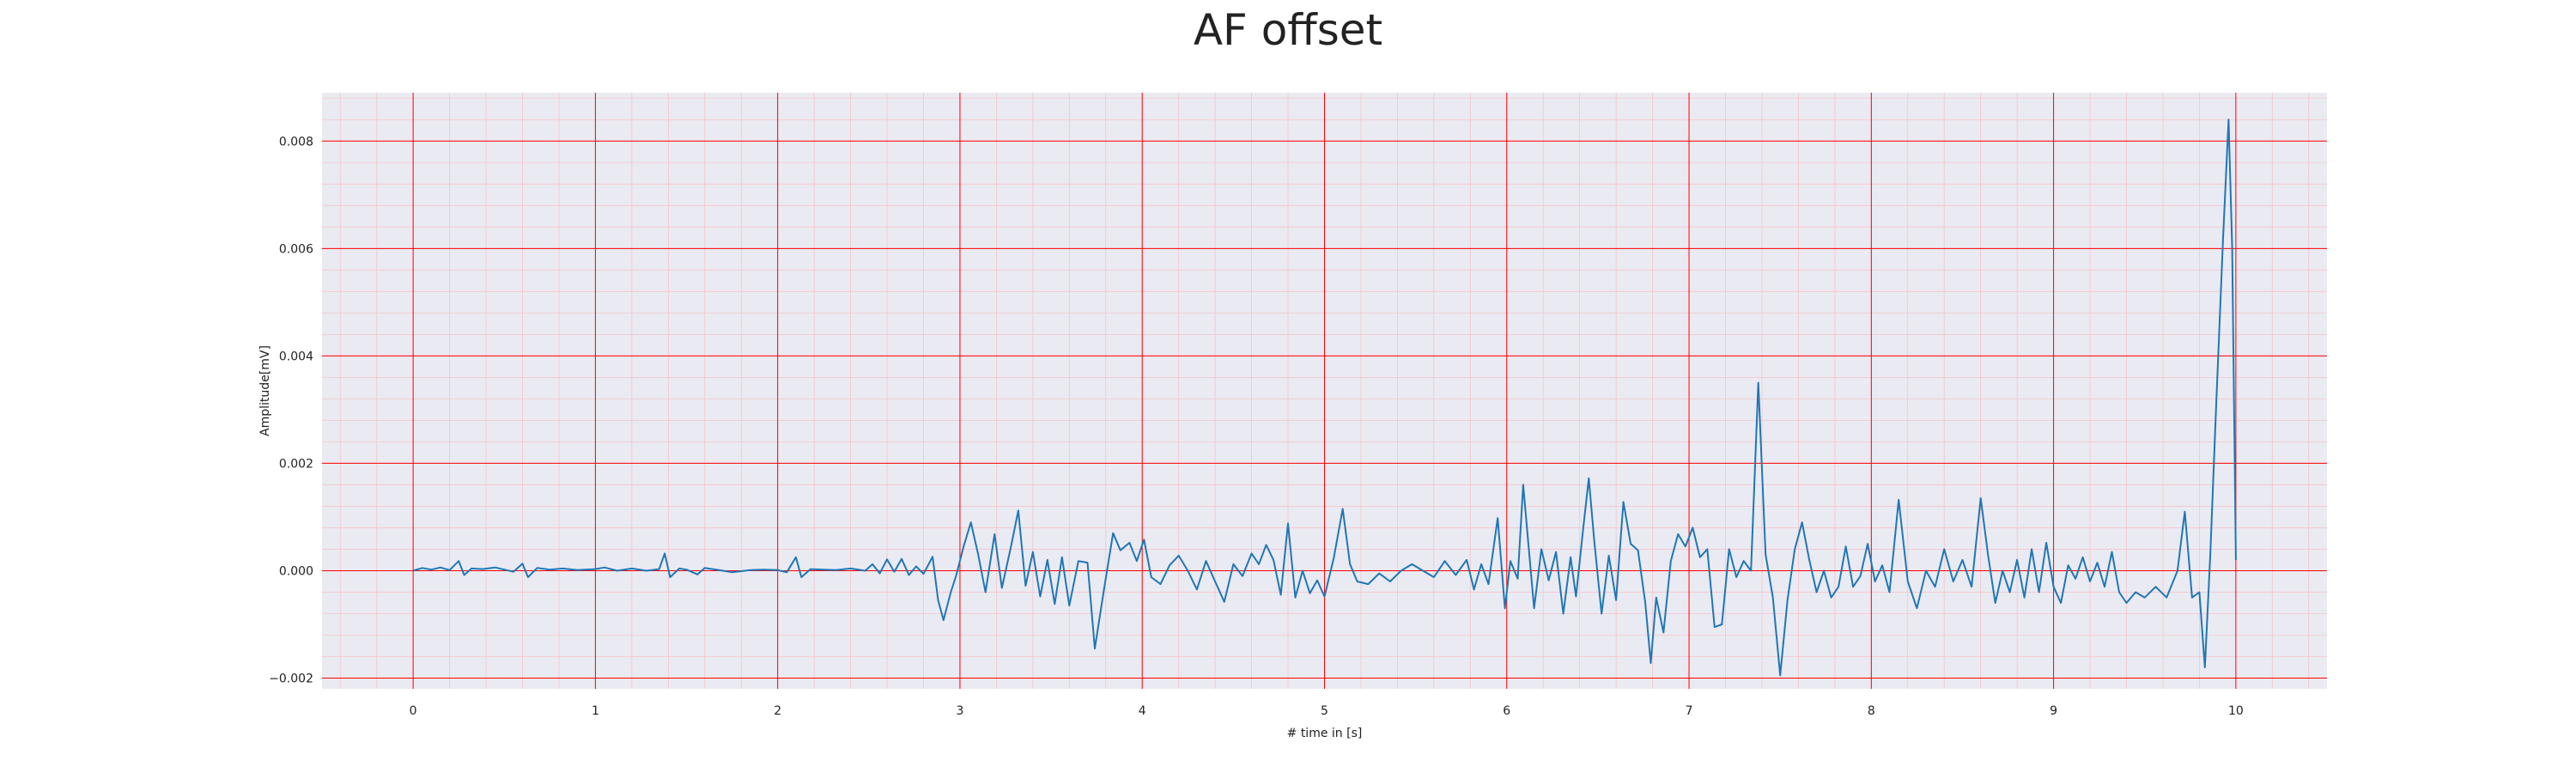 This screenshot has width=2576, height=773. I want to click on x-tick-label: 6, so click(1506, 711).